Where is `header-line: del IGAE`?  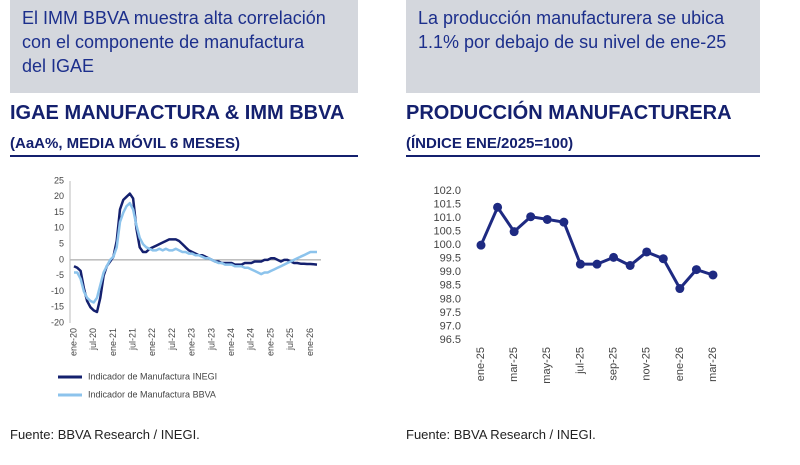
header-line: del IGAE is located at coordinates (58, 66).